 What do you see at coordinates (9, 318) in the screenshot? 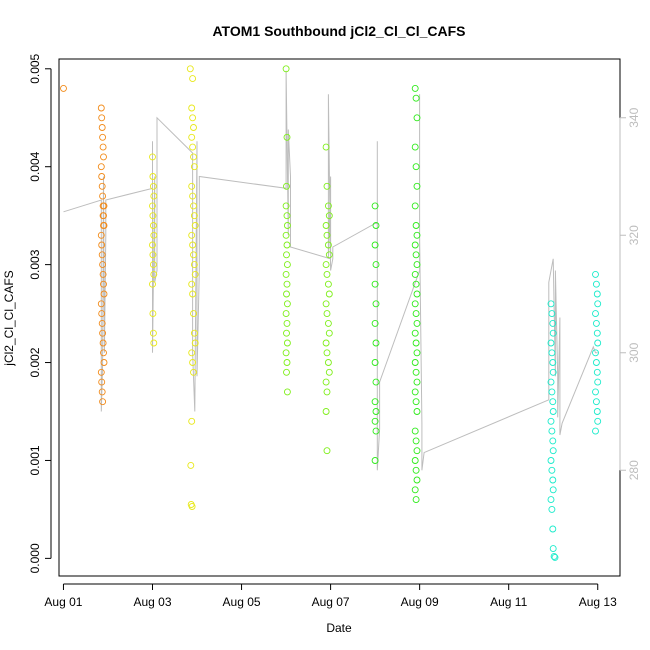
I see `y-axis-label: jCl2_Cl_Cl_CAFS` at bounding box center [9, 318].